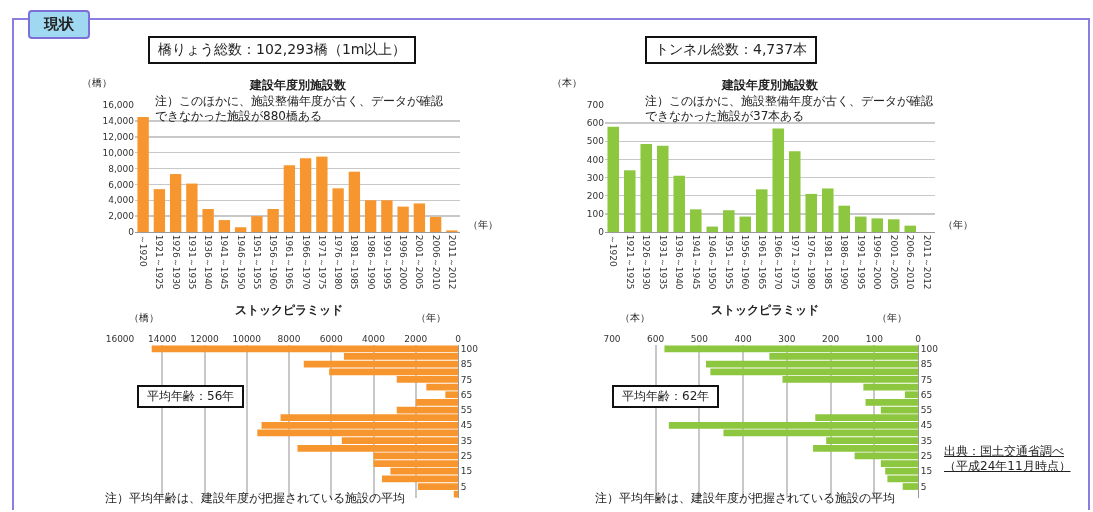 The image size is (1093, 512). I want to click on x-tick-label: 1926～1930, so click(175, 262).